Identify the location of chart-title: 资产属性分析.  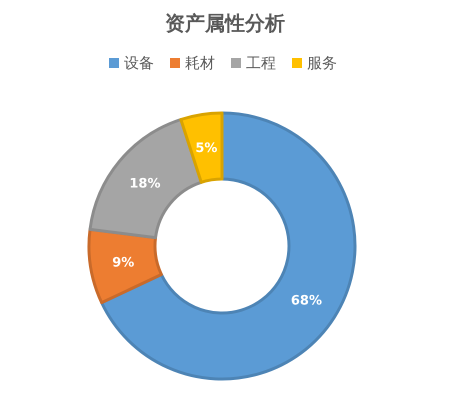
(225, 23).